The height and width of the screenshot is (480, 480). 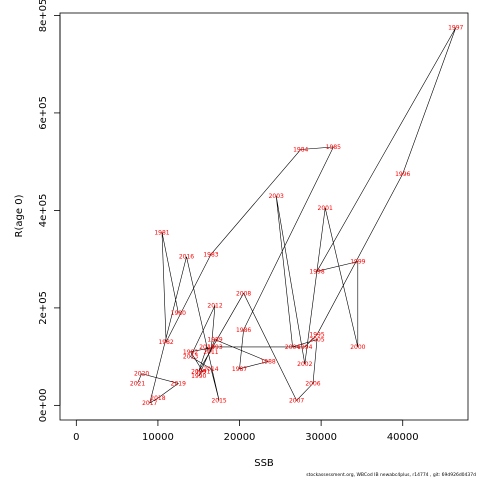 What do you see at coordinates (76, 437) in the screenshot?
I see `x-tick-label: 0` at bounding box center [76, 437].